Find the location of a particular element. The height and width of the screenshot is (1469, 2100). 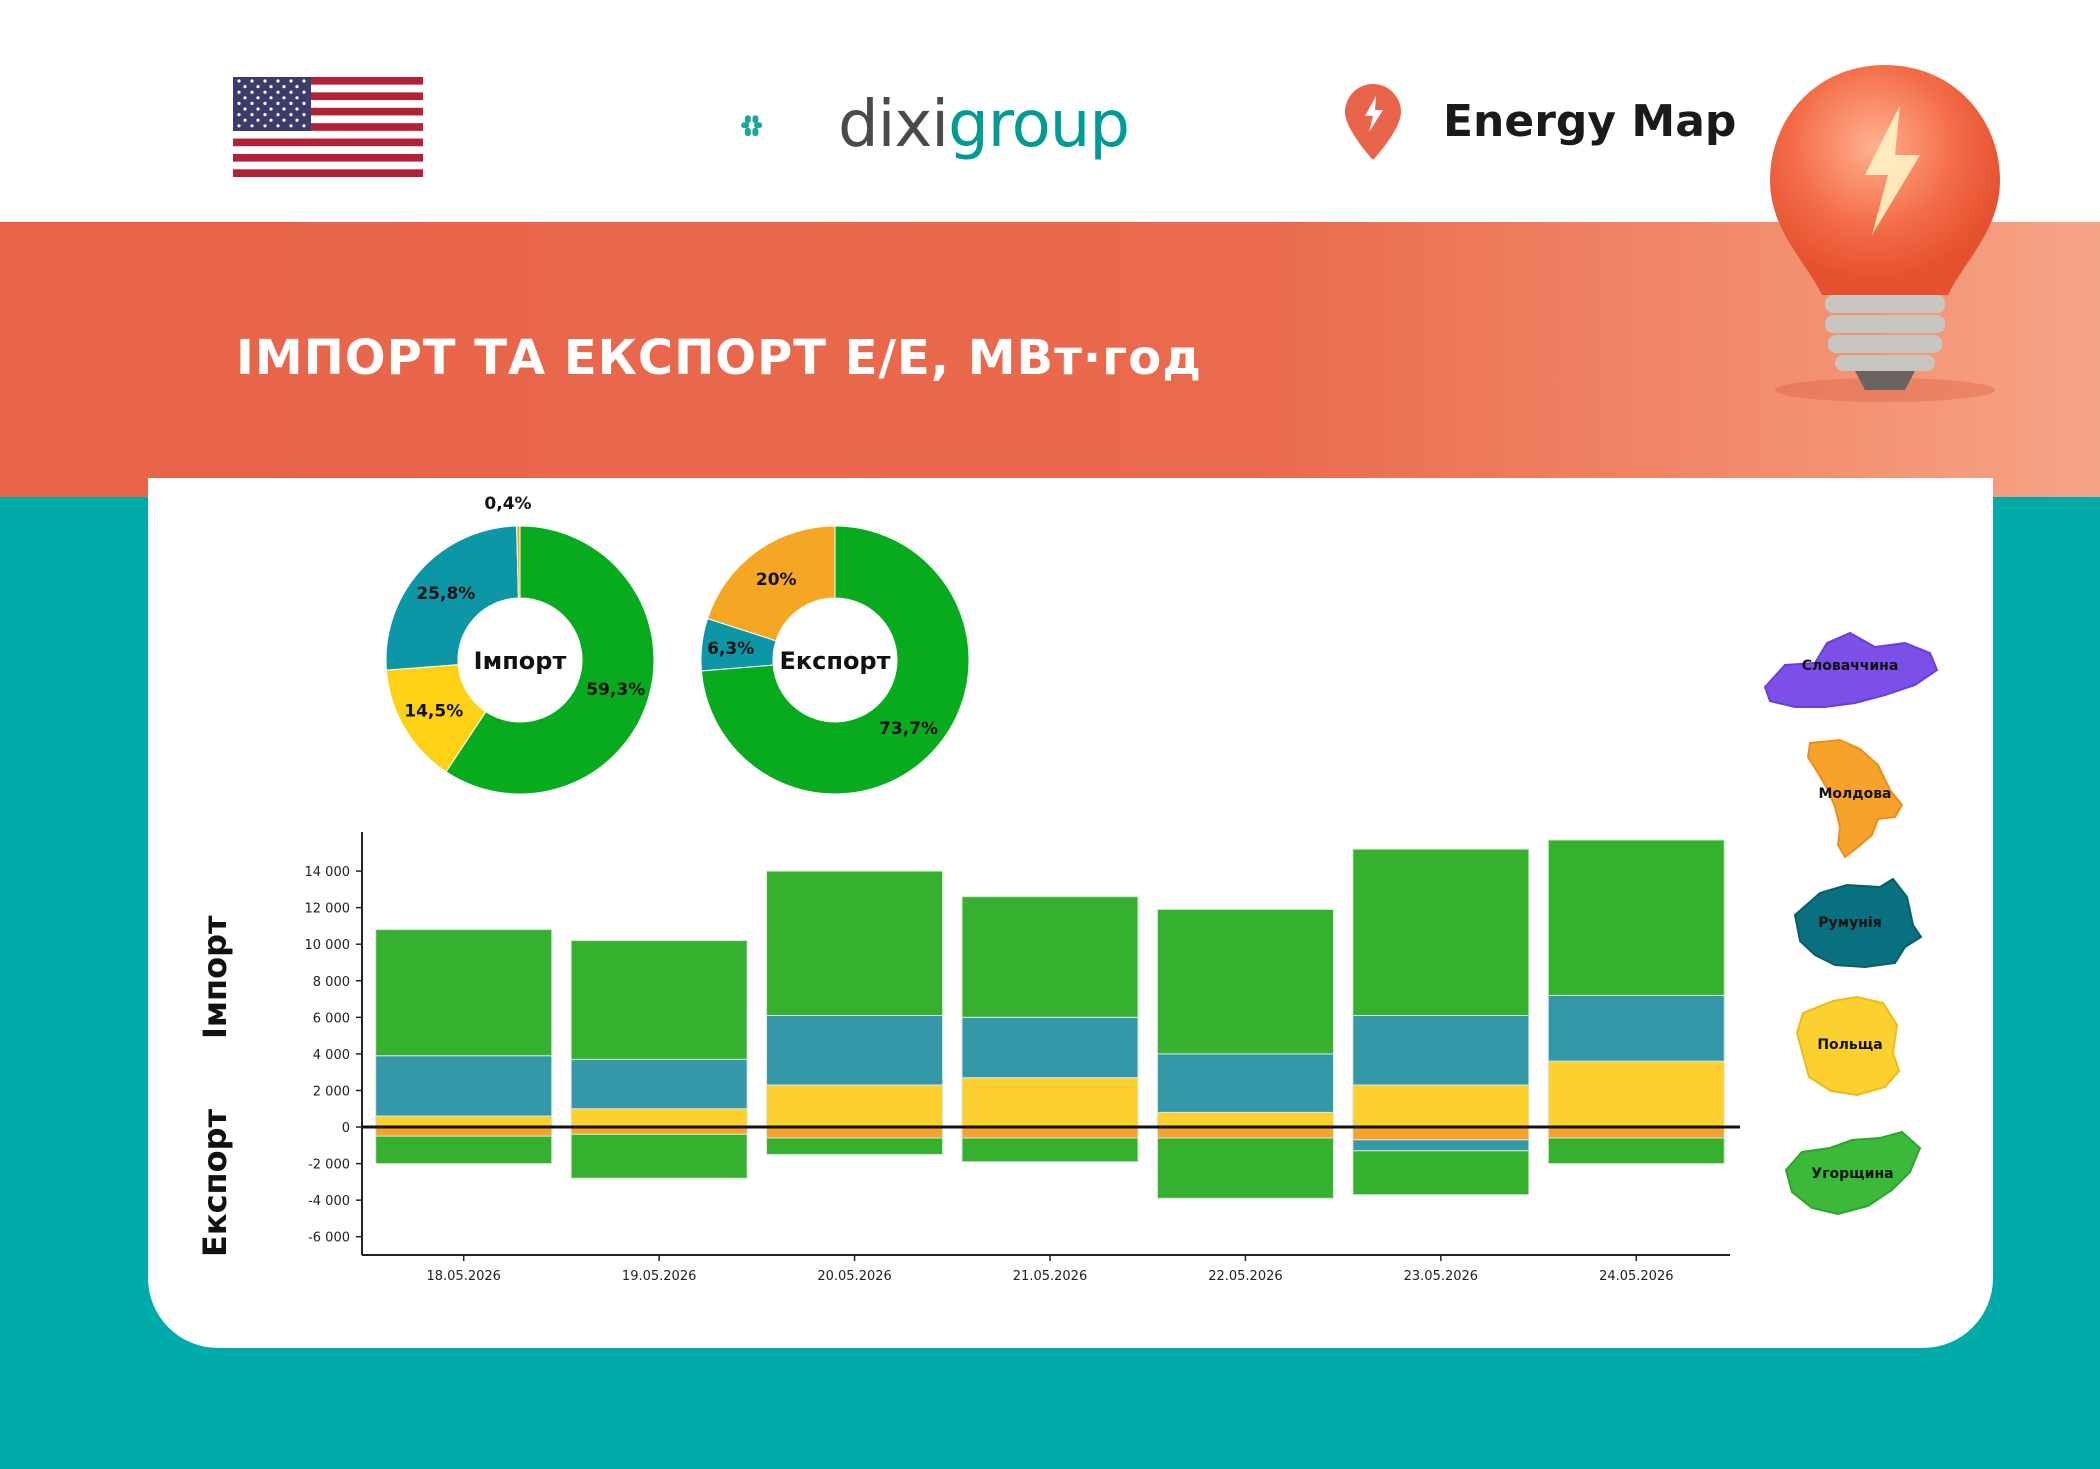

slice-label-2: 25,8% is located at coordinates (445, 594).